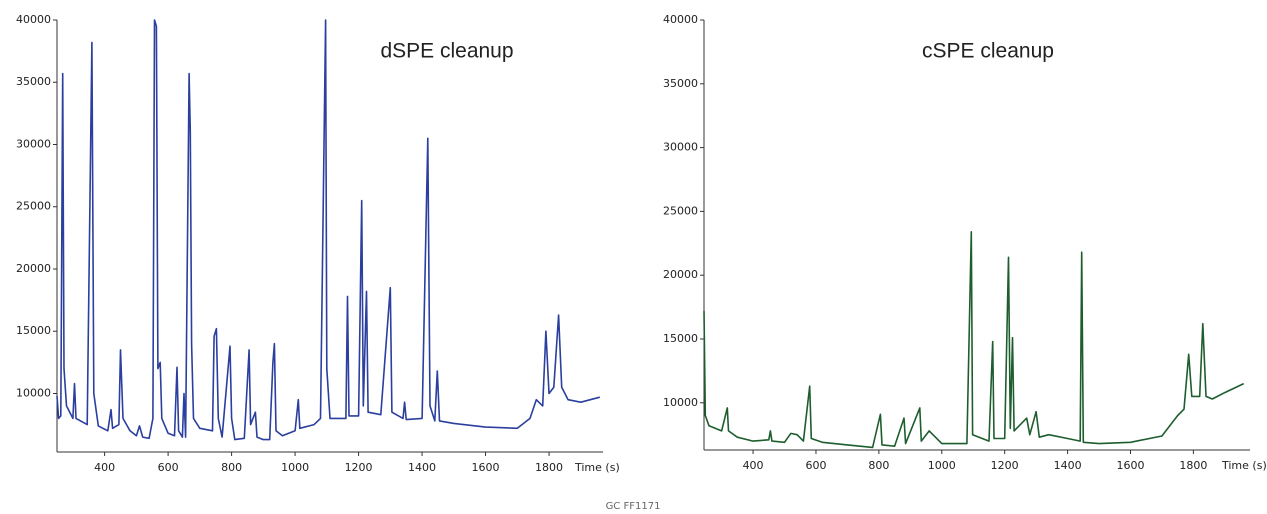 The width and height of the screenshot is (1267, 514). What do you see at coordinates (988, 51) in the screenshot?
I see `chart-title: cSPE cleanup` at bounding box center [988, 51].